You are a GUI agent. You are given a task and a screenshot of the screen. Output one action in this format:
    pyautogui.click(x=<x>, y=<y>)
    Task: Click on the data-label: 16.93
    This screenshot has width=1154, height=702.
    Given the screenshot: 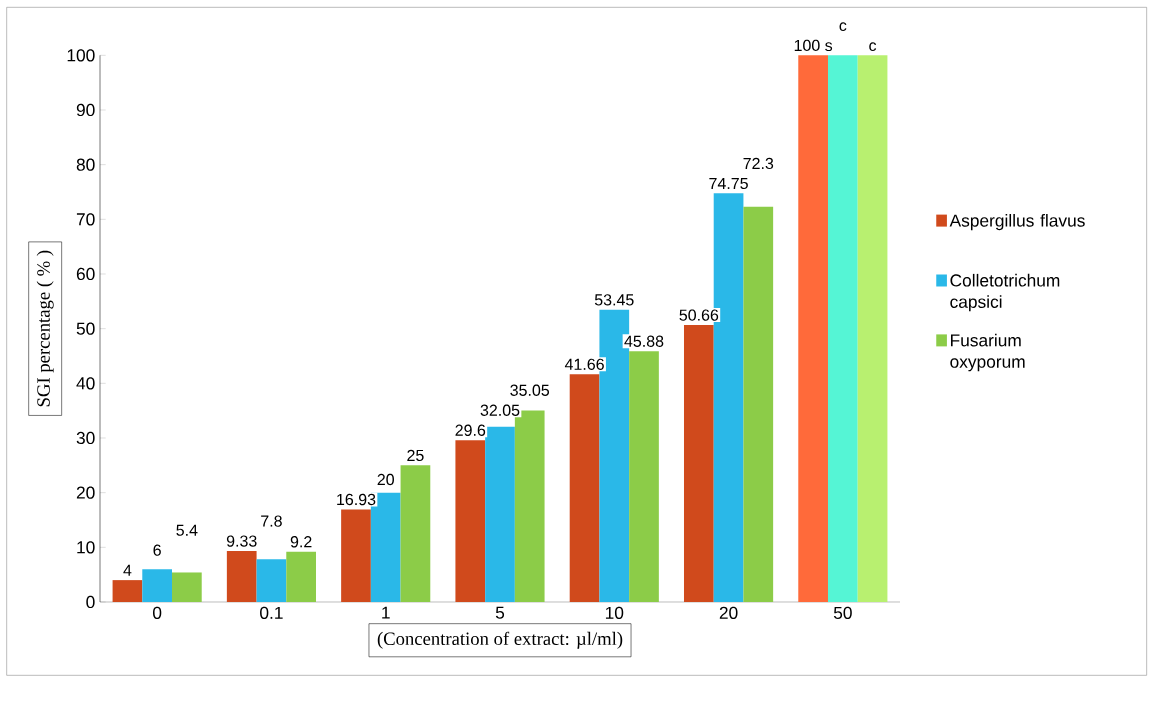 What is the action you would take?
    pyautogui.click(x=356, y=499)
    